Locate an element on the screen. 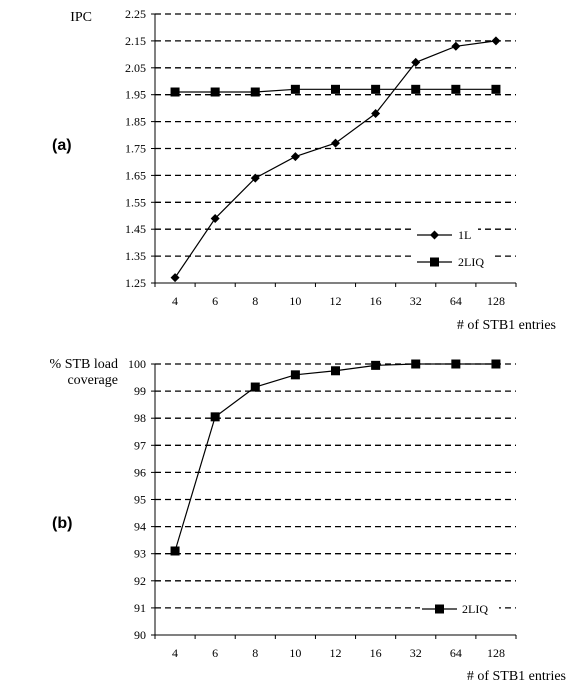 Image resolution: width=571 pixels, height=684 pixels. y-tick-label: 1.75 is located at coordinates (135, 149).